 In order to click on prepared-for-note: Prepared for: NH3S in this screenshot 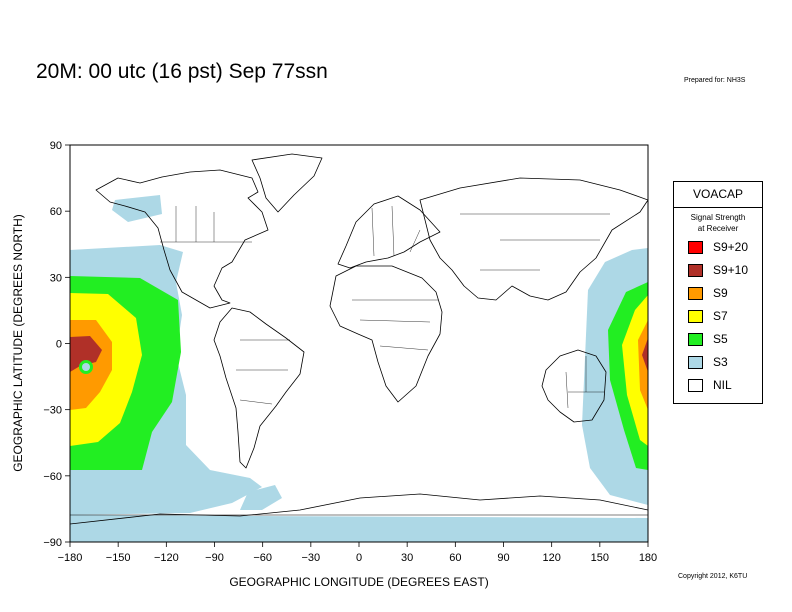, I will do `click(715, 80)`.